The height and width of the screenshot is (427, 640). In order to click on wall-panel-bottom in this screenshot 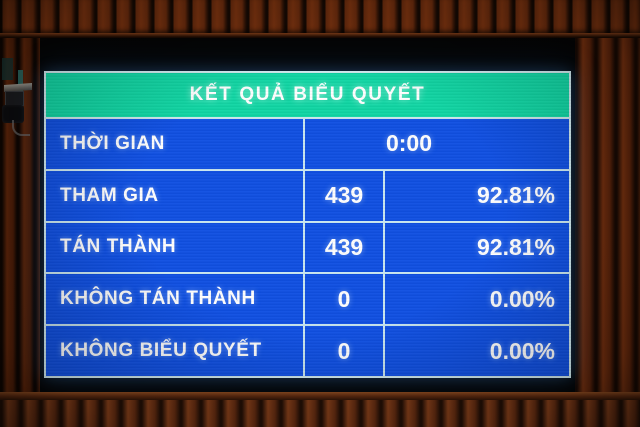, I will do `click(320, 413)`.